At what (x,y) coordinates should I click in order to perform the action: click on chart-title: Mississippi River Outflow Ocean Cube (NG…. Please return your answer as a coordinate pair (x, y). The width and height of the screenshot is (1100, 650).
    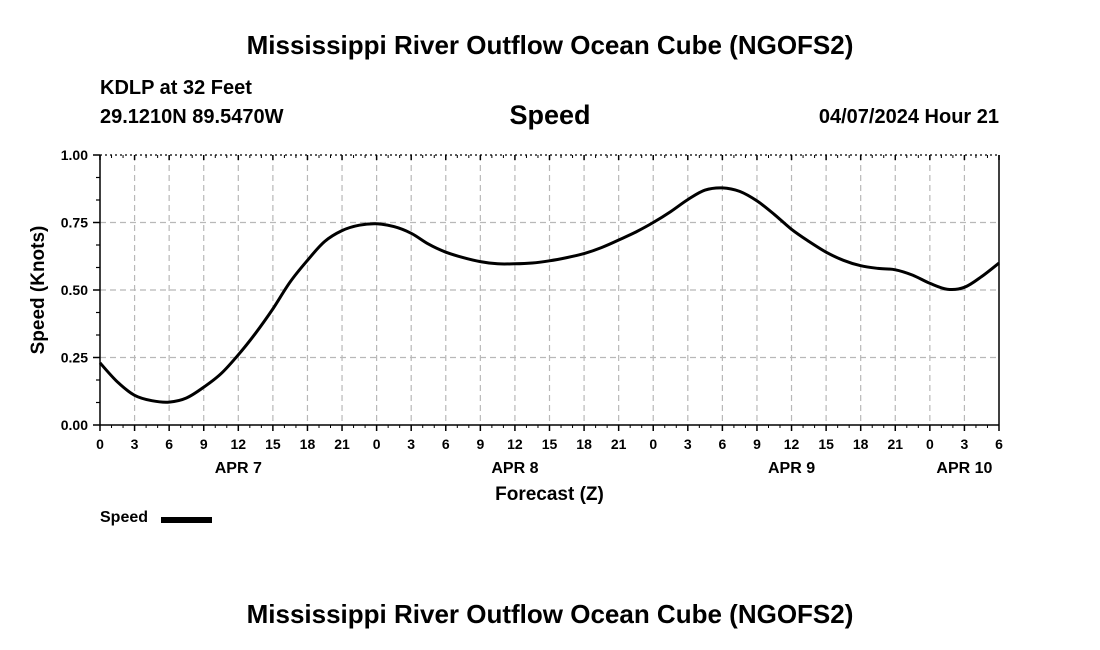
    Looking at the image, I should click on (550, 45).